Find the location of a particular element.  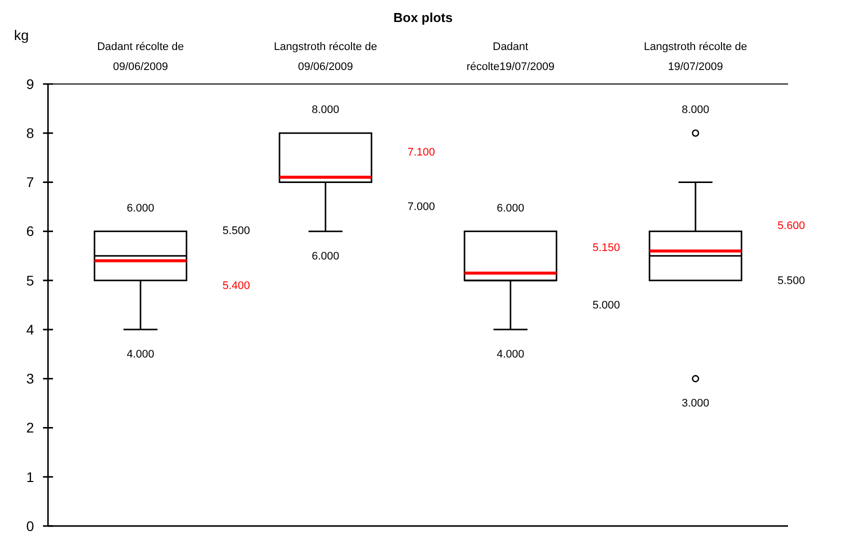

y-tick-label: 8 is located at coordinates (30, 133).